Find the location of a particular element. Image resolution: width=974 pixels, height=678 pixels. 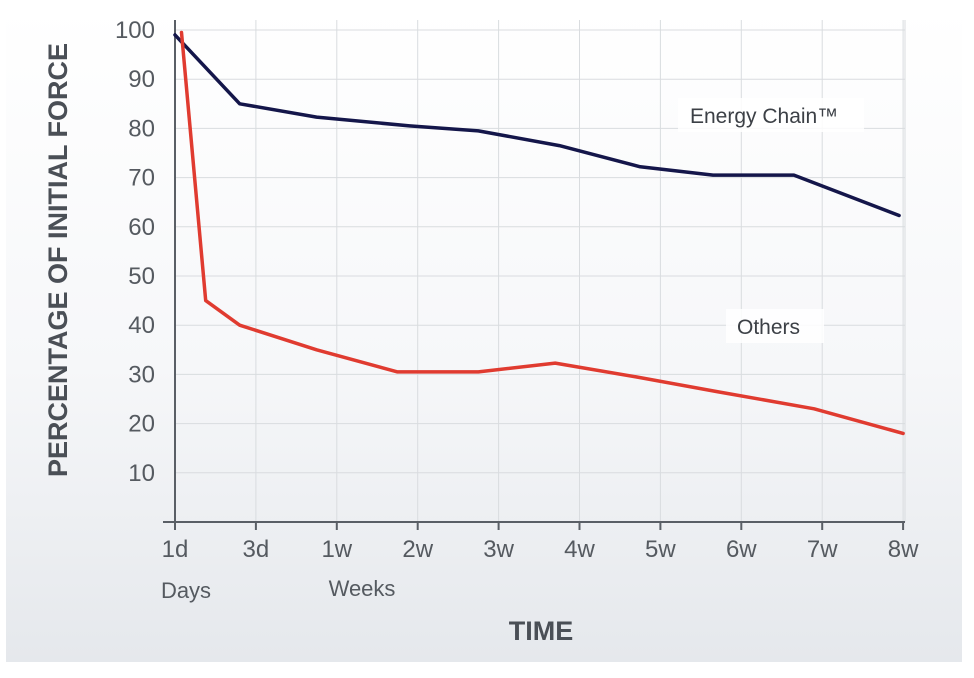

y-tick-label: 40 is located at coordinates (141, 325).